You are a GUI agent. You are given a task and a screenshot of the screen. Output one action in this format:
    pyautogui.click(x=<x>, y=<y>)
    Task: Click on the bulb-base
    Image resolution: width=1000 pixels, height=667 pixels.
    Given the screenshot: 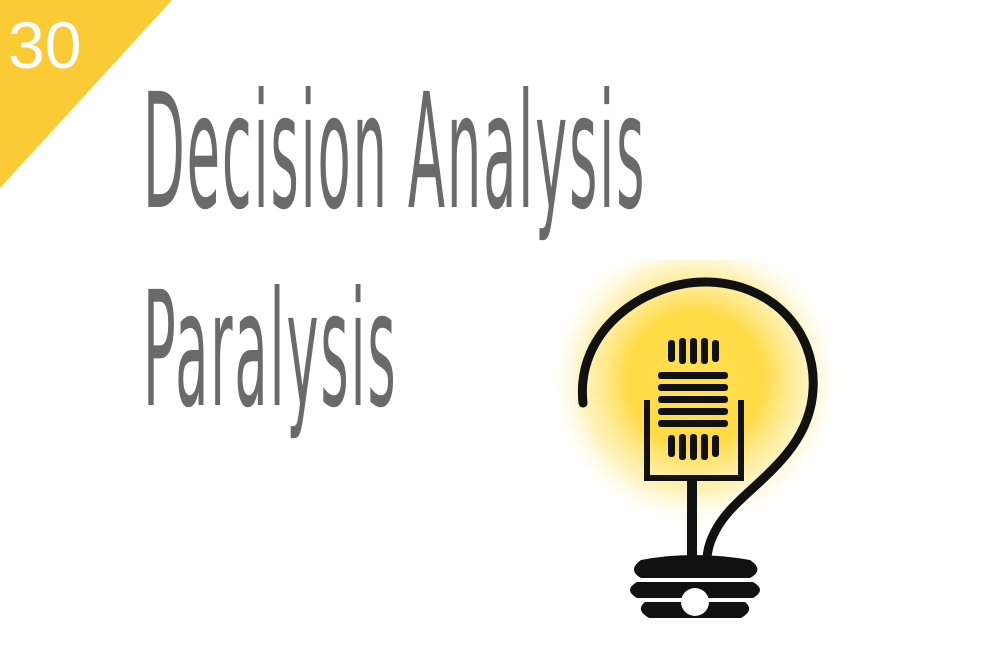 What is the action you would take?
    pyautogui.click(x=695, y=586)
    